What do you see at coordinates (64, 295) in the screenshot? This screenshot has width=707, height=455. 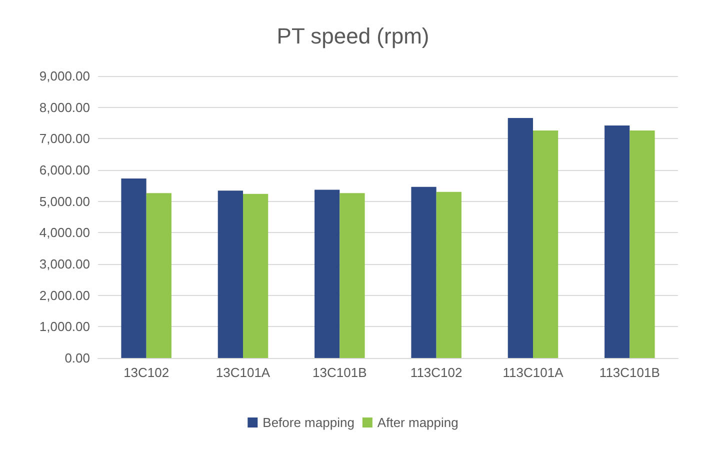 I see `y-tick-label: 2,000.00` at bounding box center [64, 295].